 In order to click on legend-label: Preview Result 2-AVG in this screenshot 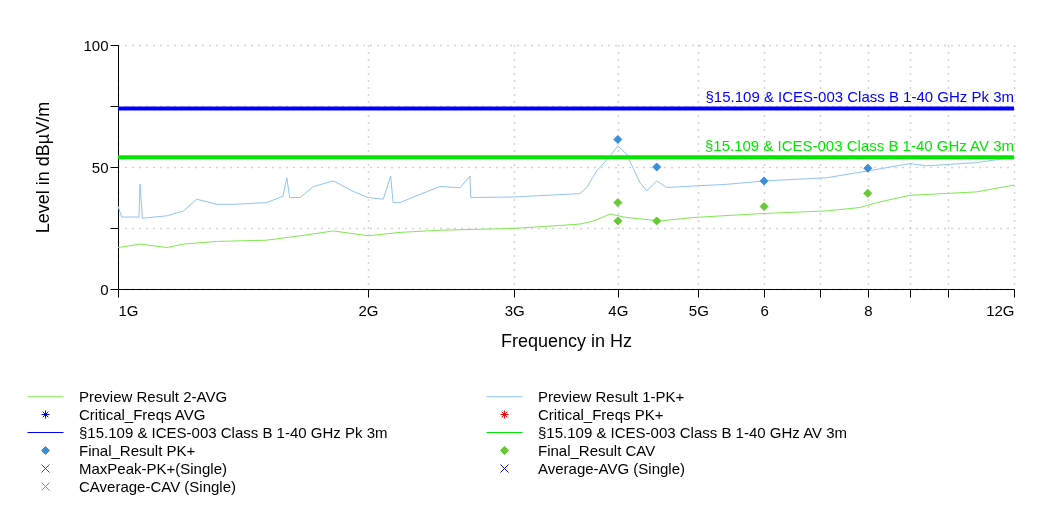, I will do `click(153, 396)`.